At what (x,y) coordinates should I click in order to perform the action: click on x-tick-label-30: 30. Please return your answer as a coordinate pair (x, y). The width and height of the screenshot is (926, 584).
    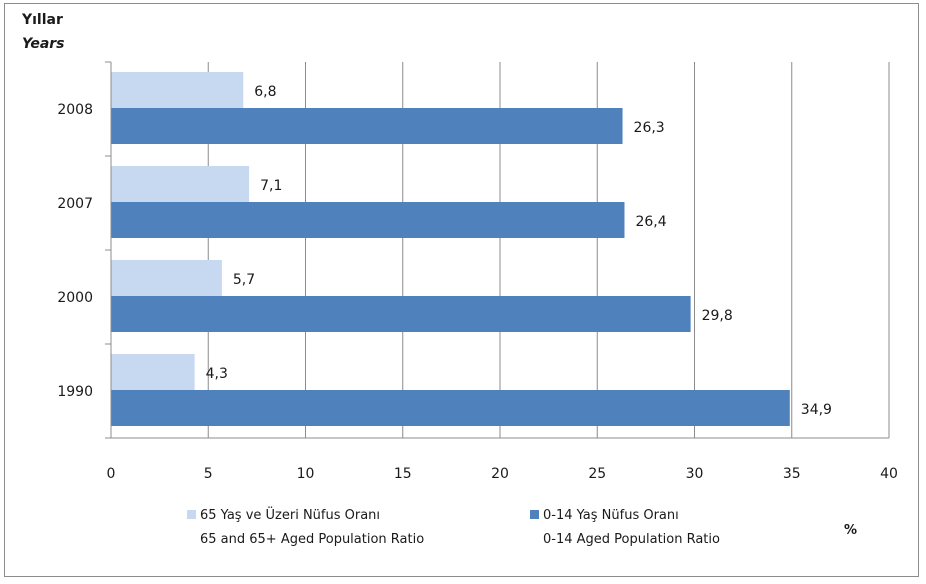
    Looking at the image, I should click on (695, 474).